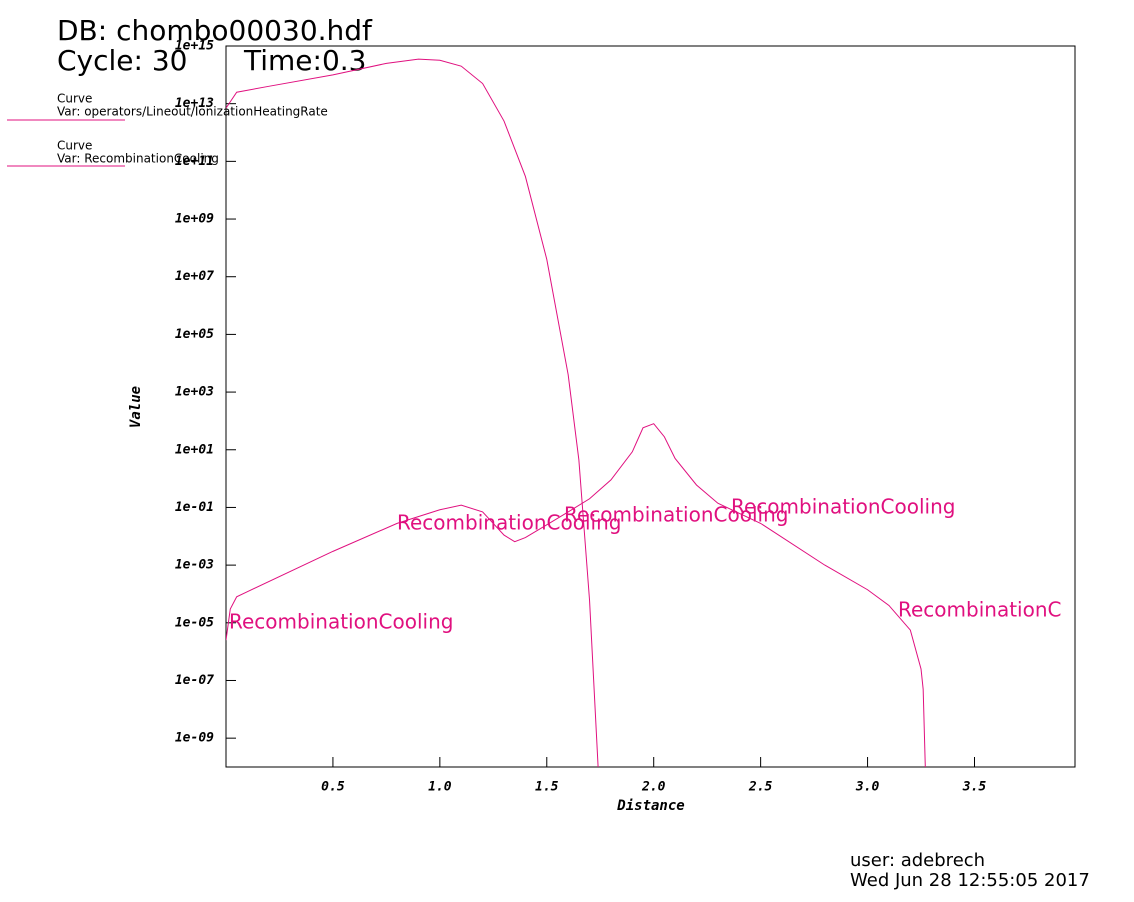  I want to click on y-tick-label: 1e+13, so click(194, 103).